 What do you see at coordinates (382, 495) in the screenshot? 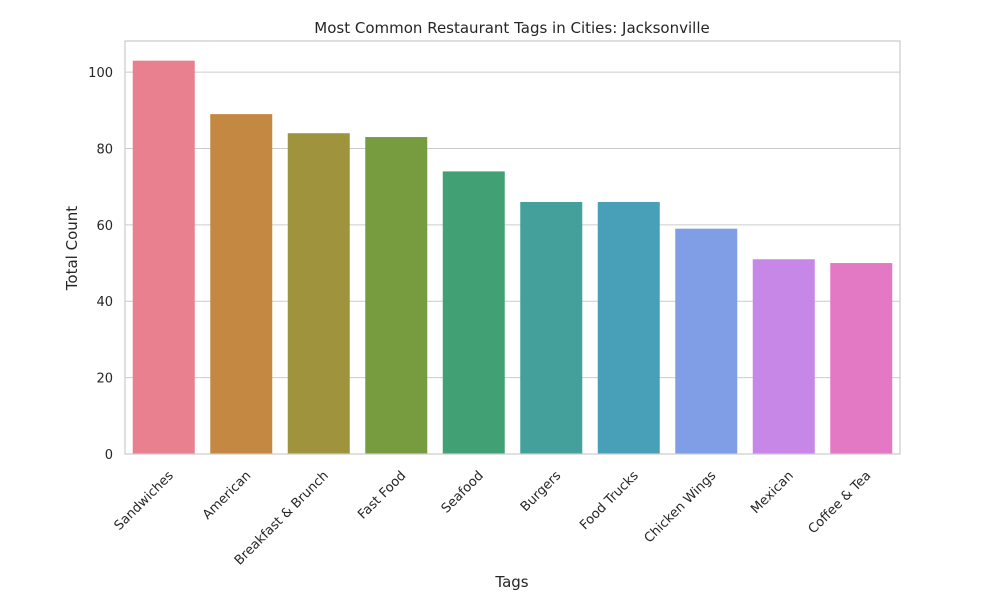
I see `x-tick-label: Fast Food` at bounding box center [382, 495].